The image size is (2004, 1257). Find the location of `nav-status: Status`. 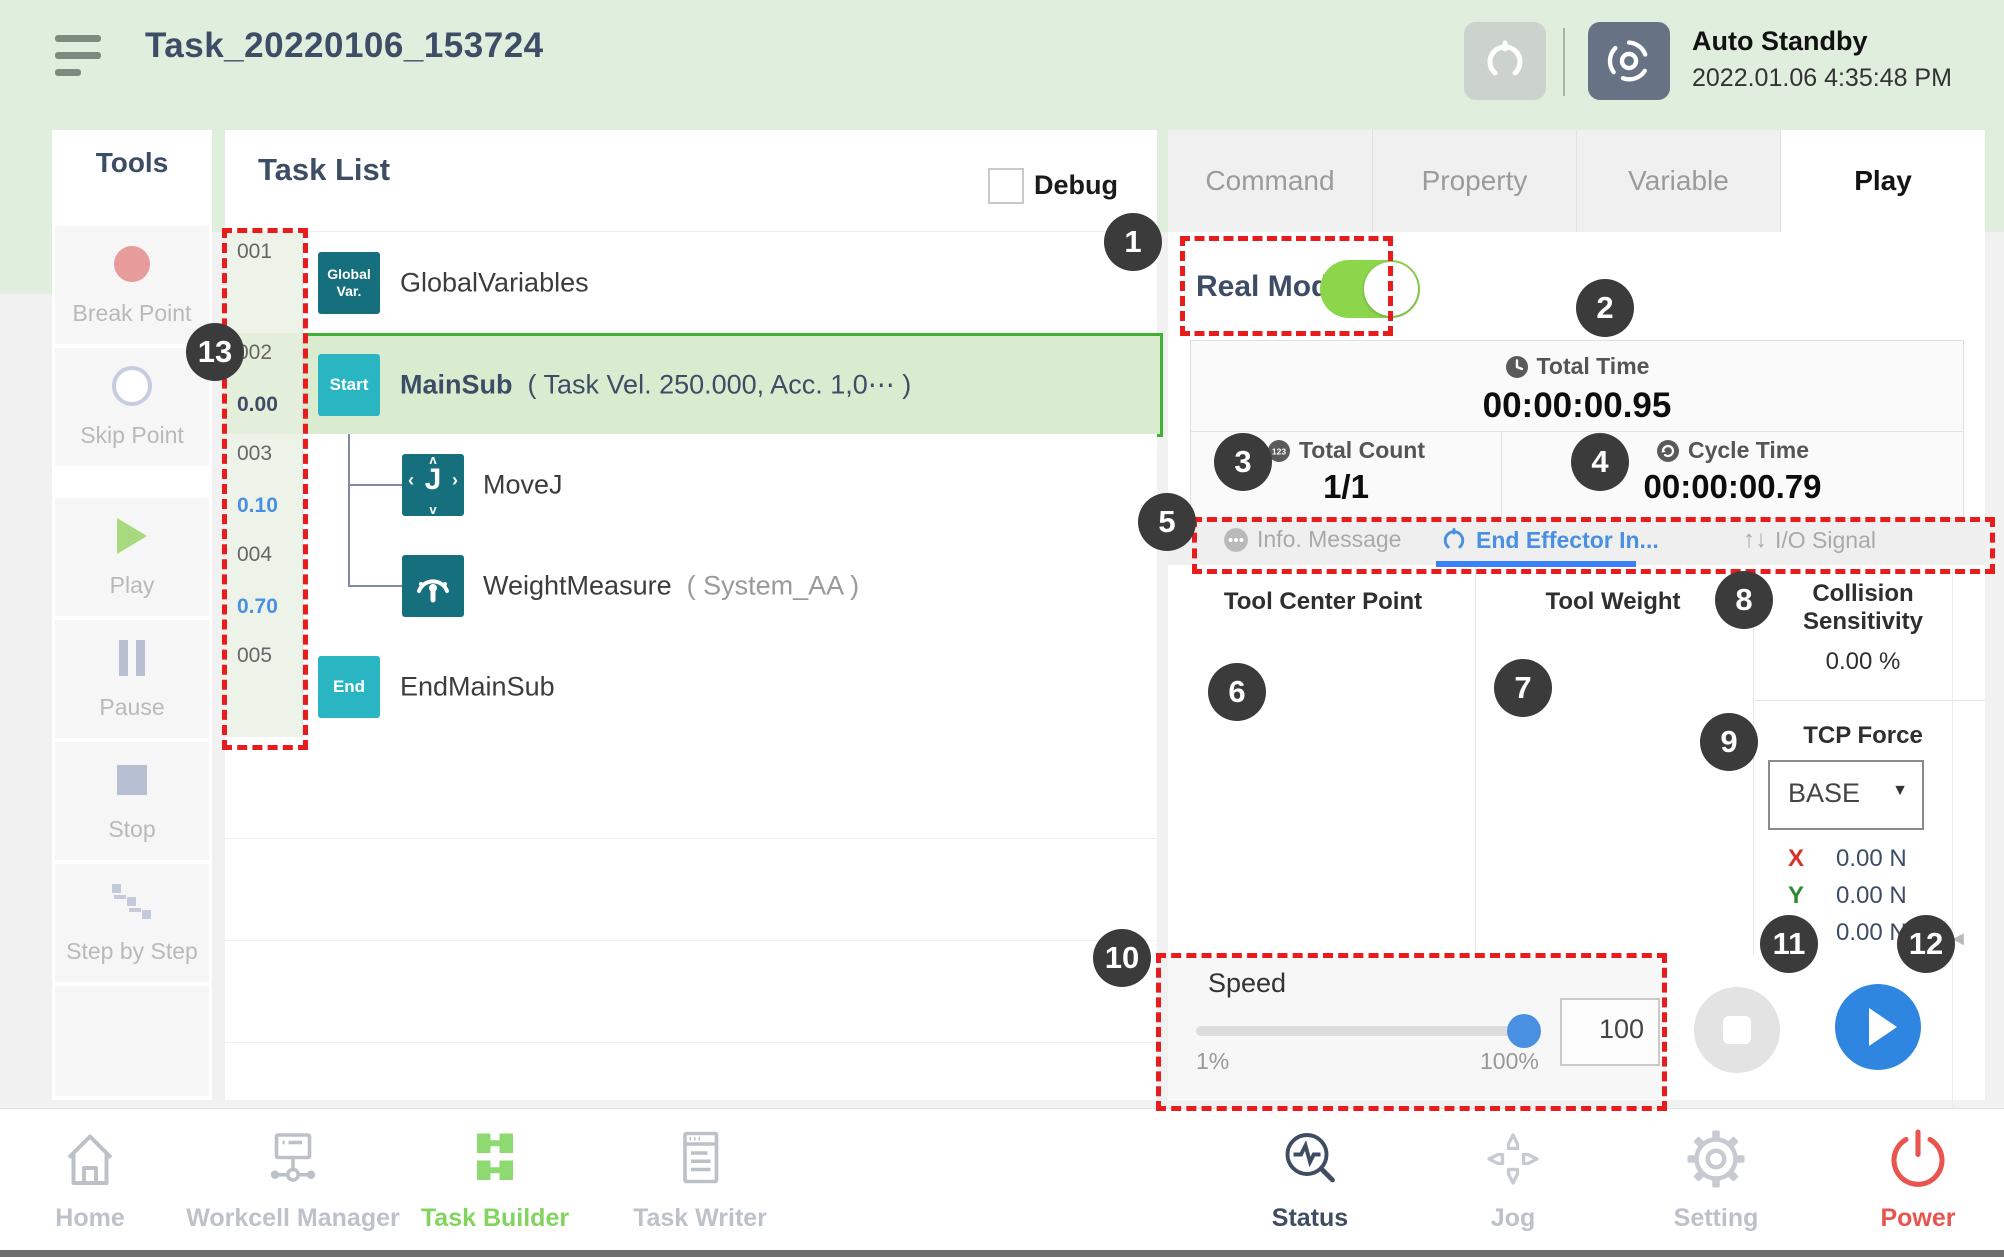

nav-status: Status is located at coordinates (1310, 1178).